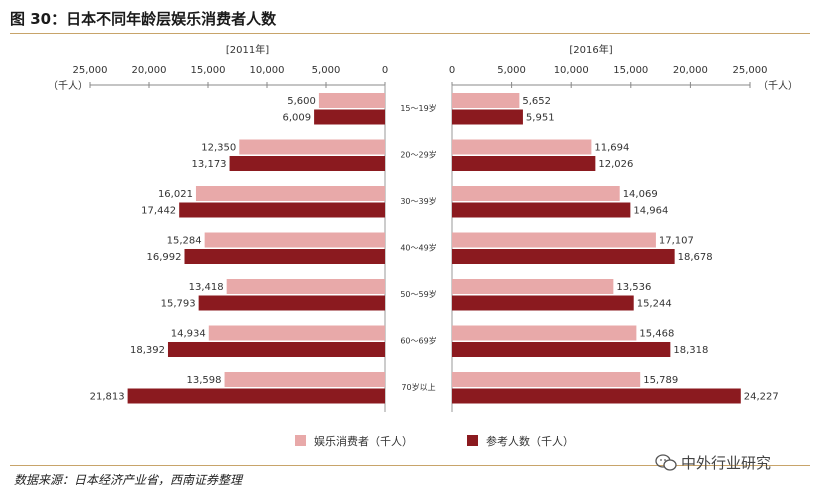  What do you see at coordinates (540, 118) in the screenshot?
I see `bar-label-2016-reference: 5,951` at bounding box center [540, 118].